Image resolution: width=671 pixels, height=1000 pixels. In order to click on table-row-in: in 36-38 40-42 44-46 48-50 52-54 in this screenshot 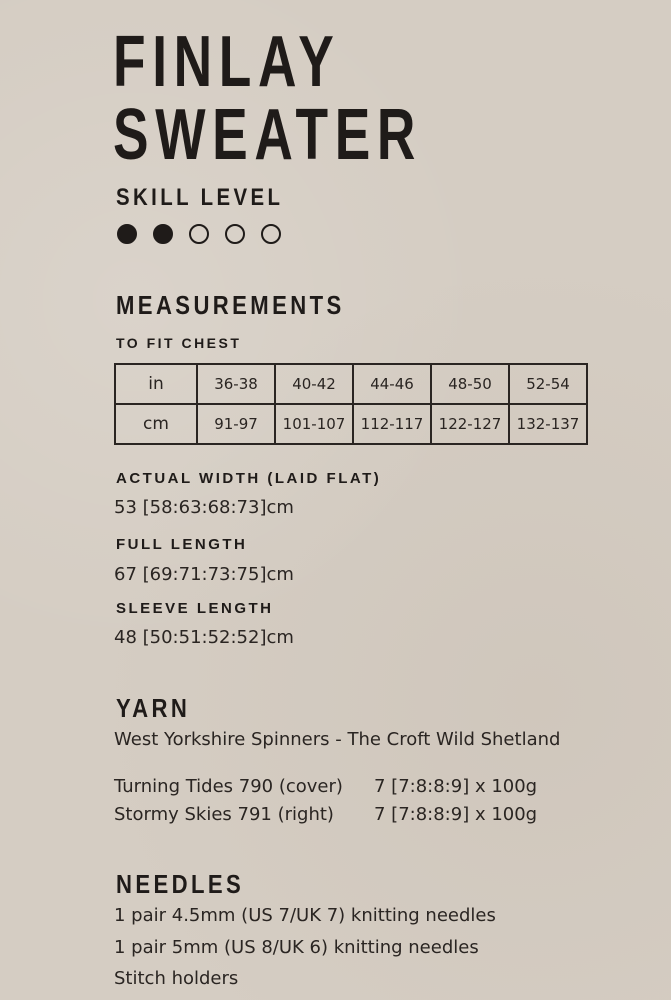, I will do `click(351, 384)`.